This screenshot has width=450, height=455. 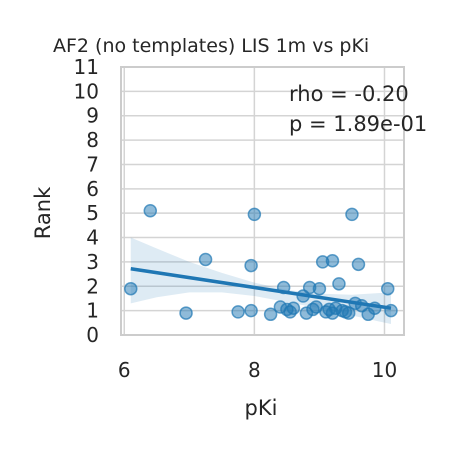 What do you see at coordinates (92, 311) in the screenshot?
I see `y-tick-label: 1` at bounding box center [92, 311].